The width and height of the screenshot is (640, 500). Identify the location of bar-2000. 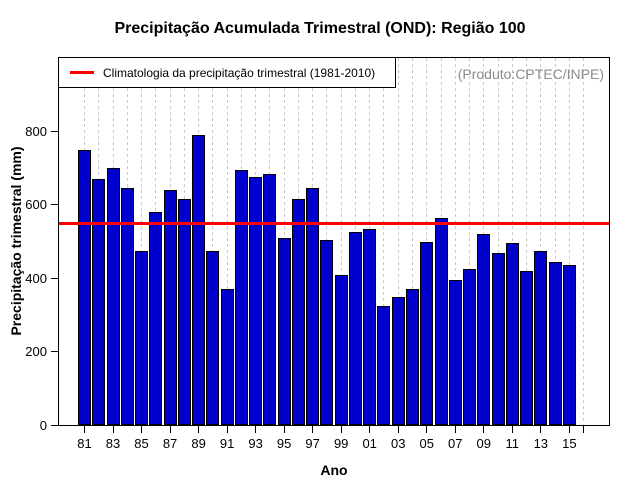
(355, 328).